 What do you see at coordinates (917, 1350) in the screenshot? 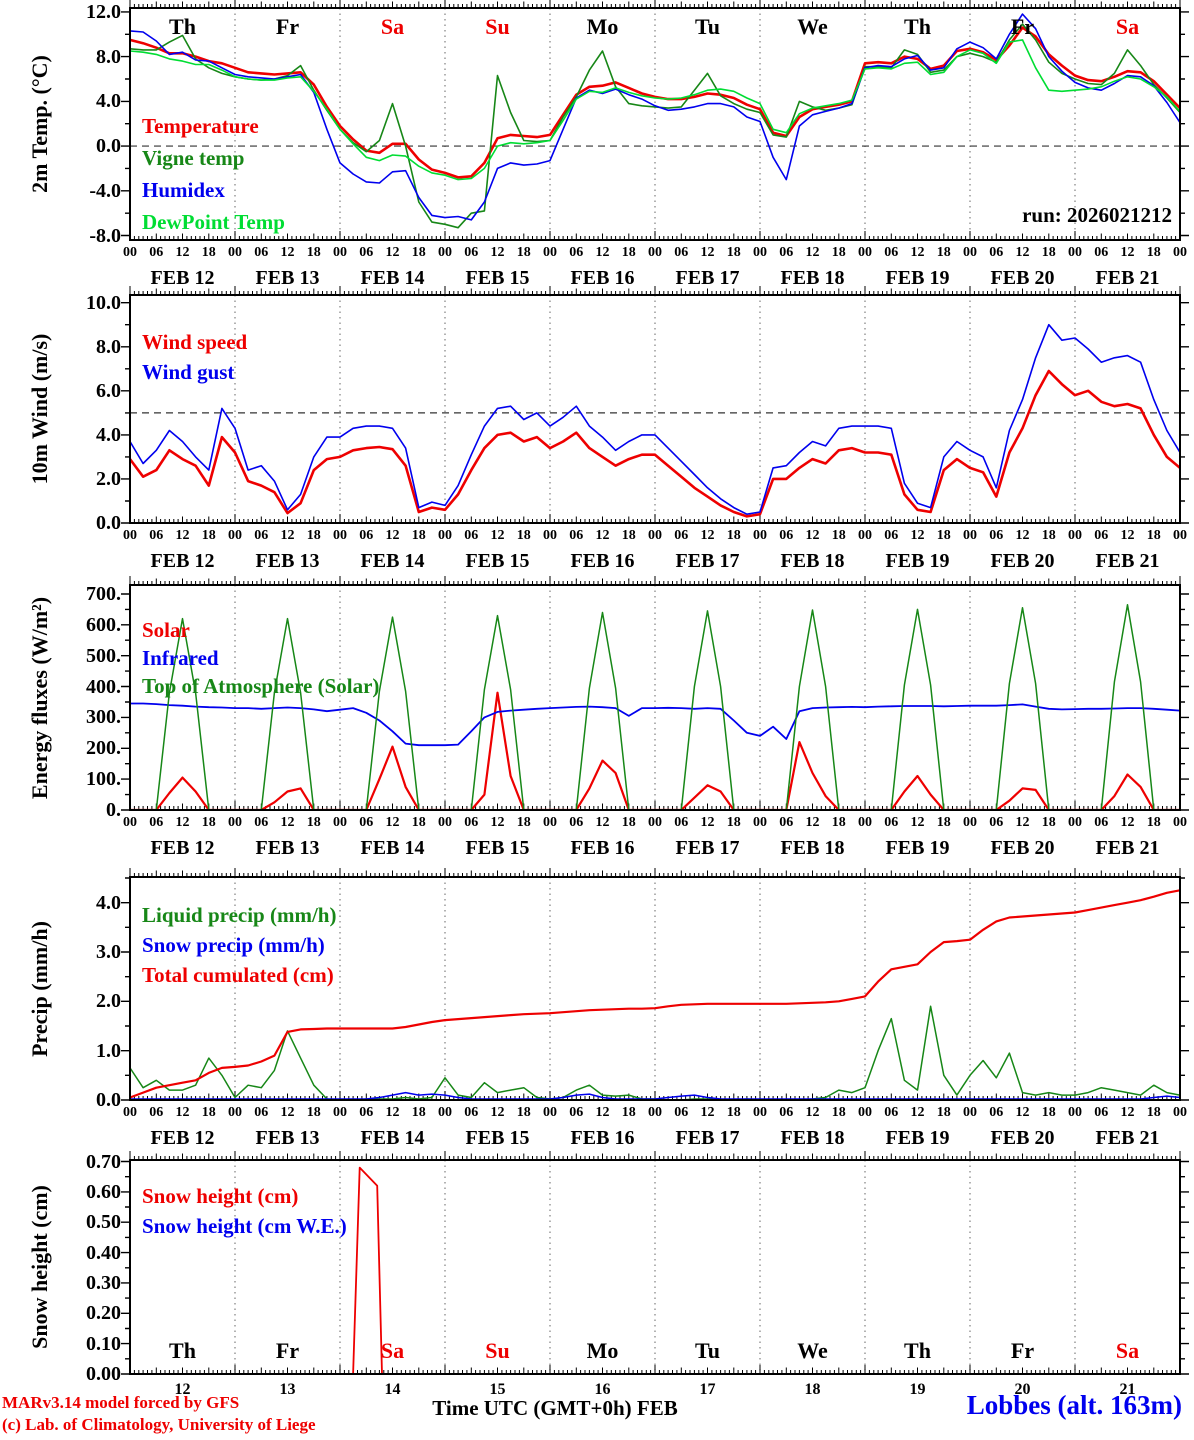
I see `day-name-label: Th` at bounding box center [917, 1350].